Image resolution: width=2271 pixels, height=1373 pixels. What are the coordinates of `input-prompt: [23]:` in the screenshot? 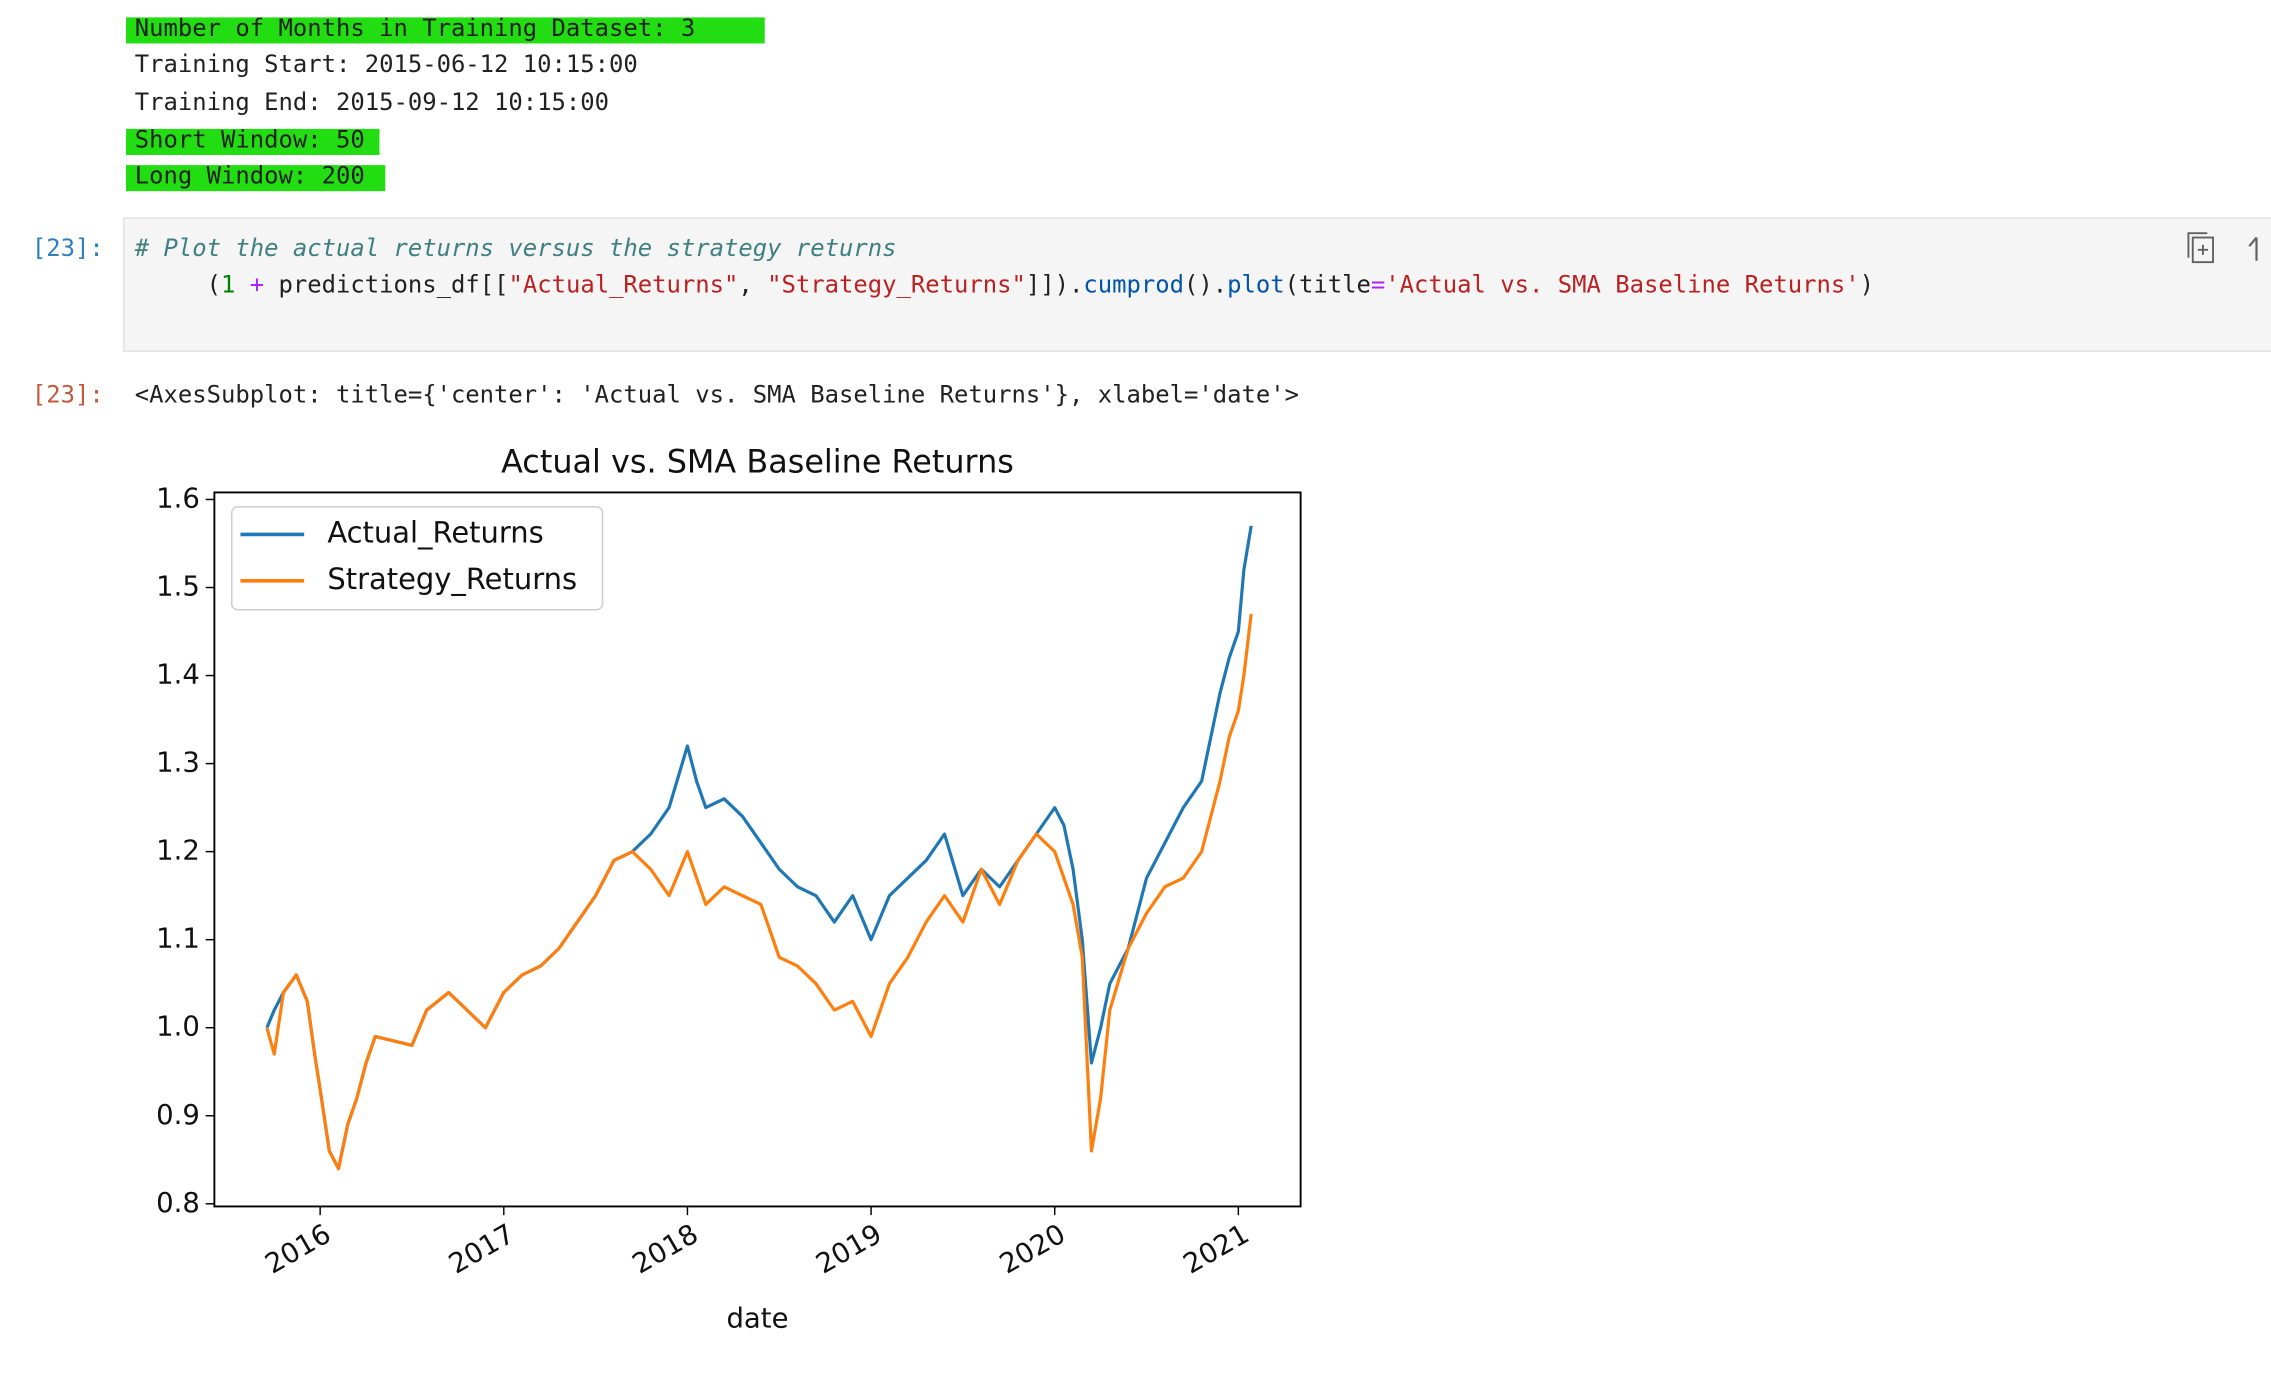 It's located at (68, 248).